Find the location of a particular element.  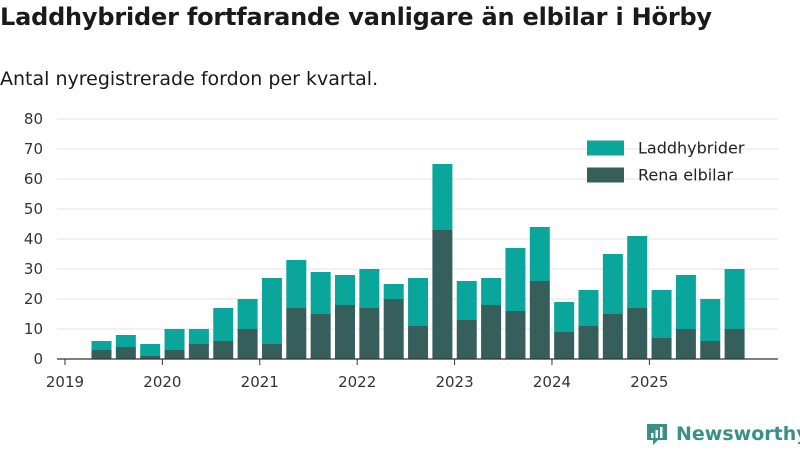

y-axis-tick-labels: 0 10 20 30 40 50 60 70 80 is located at coordinates (33, 239).